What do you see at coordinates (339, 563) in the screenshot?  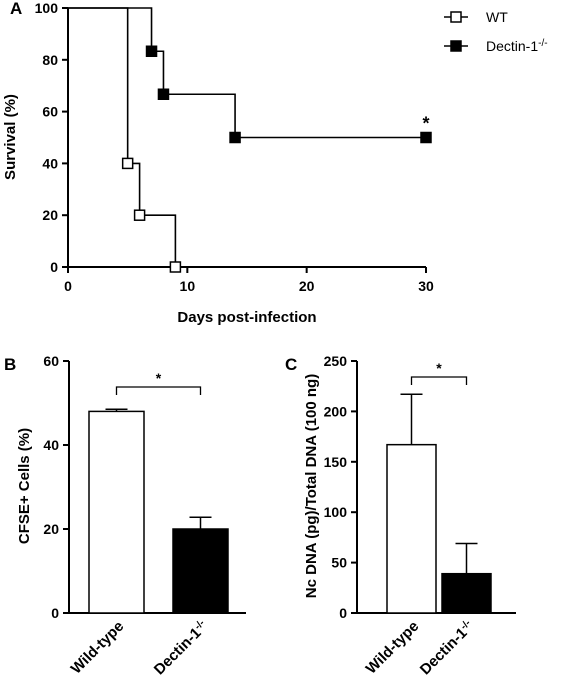 I see `panel-c-y-tick-label: 50` at bounding box center [339, 563].